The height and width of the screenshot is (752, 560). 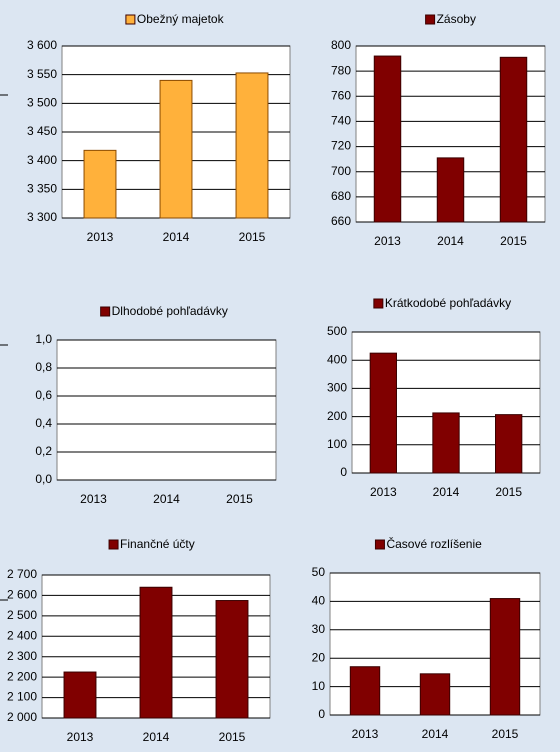 What do you see at coordinates (43, 395) in the screenshot?
I see `y-tick-label: 0,6` at bounding box center [43, 395].